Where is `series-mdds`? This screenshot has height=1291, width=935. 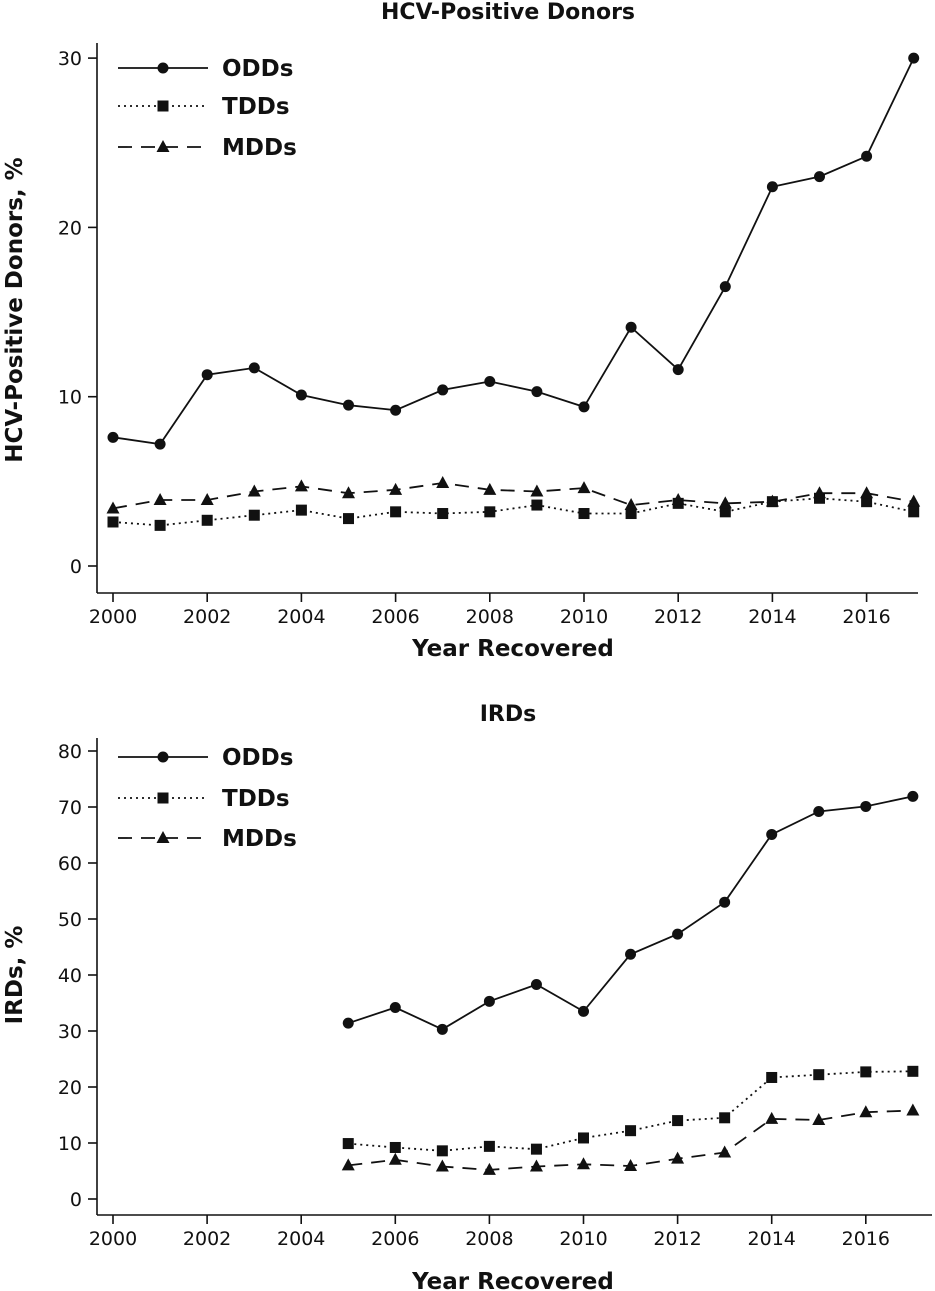
series-mdds is located at coordinates (513, 495).